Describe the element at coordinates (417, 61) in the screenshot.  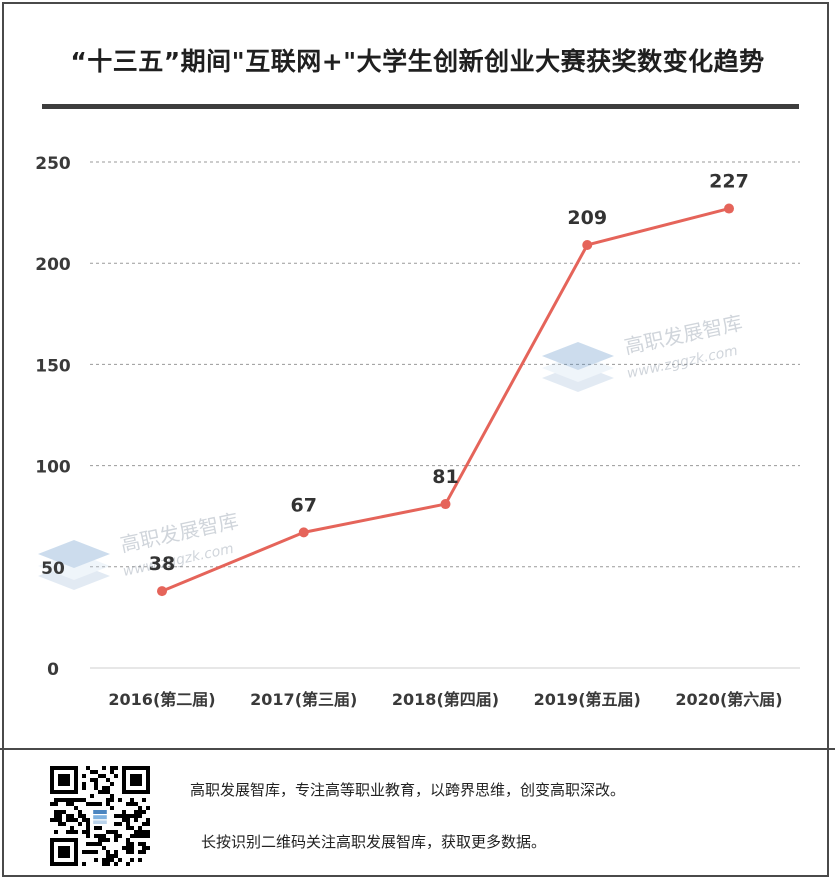
I see `chart-title: “十三五”期间"互联网+"大学生创新创业大赛获奖数变化趋势` at that location.